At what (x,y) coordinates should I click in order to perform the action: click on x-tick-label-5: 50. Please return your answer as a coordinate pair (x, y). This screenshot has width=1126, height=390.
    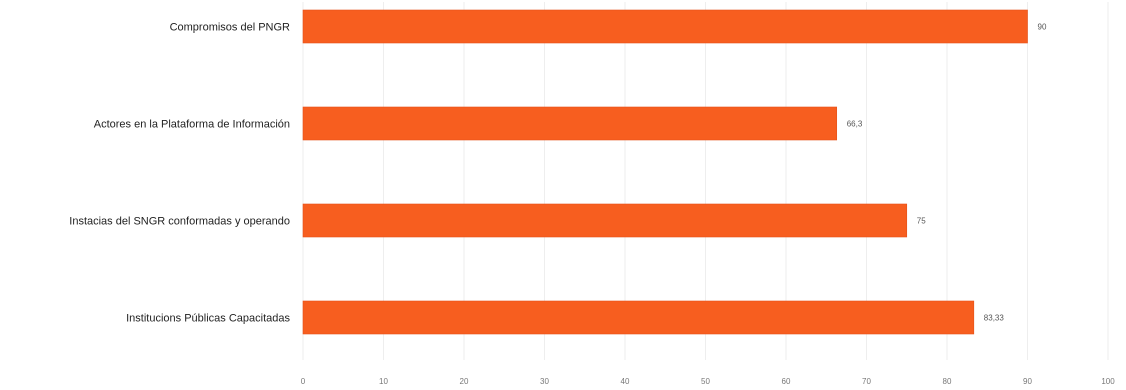
    Looking at the image, I should click on (705, 381).